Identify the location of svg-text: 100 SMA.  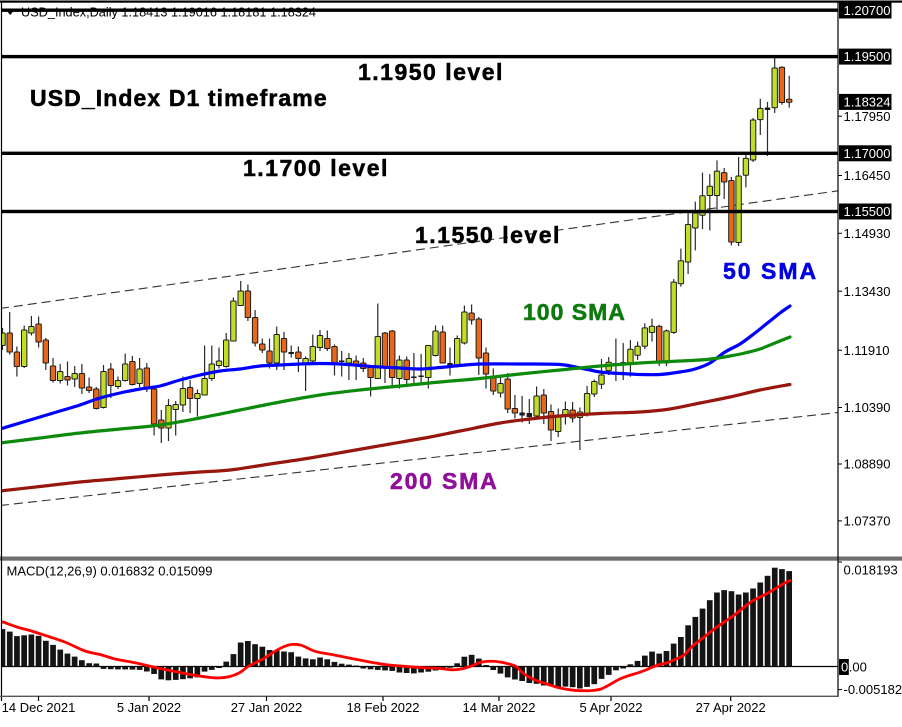
(574, 312).